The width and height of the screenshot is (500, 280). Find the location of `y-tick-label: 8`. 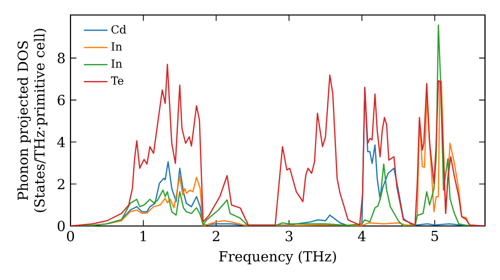

y-tick-label: 8 is located at coordinates (61, 58).